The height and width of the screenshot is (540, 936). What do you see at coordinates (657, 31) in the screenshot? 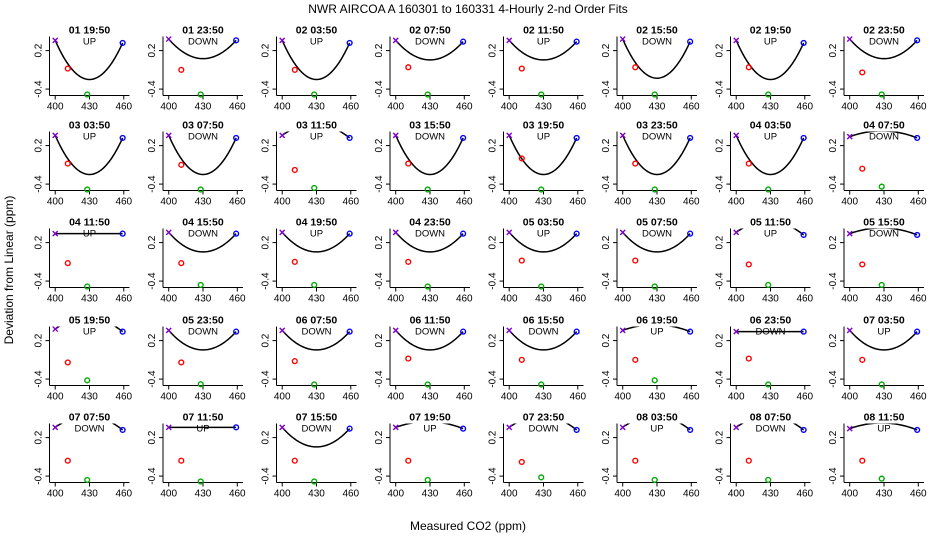
I see `panel-title: 02 15:50` at bounding box center [657, 31].